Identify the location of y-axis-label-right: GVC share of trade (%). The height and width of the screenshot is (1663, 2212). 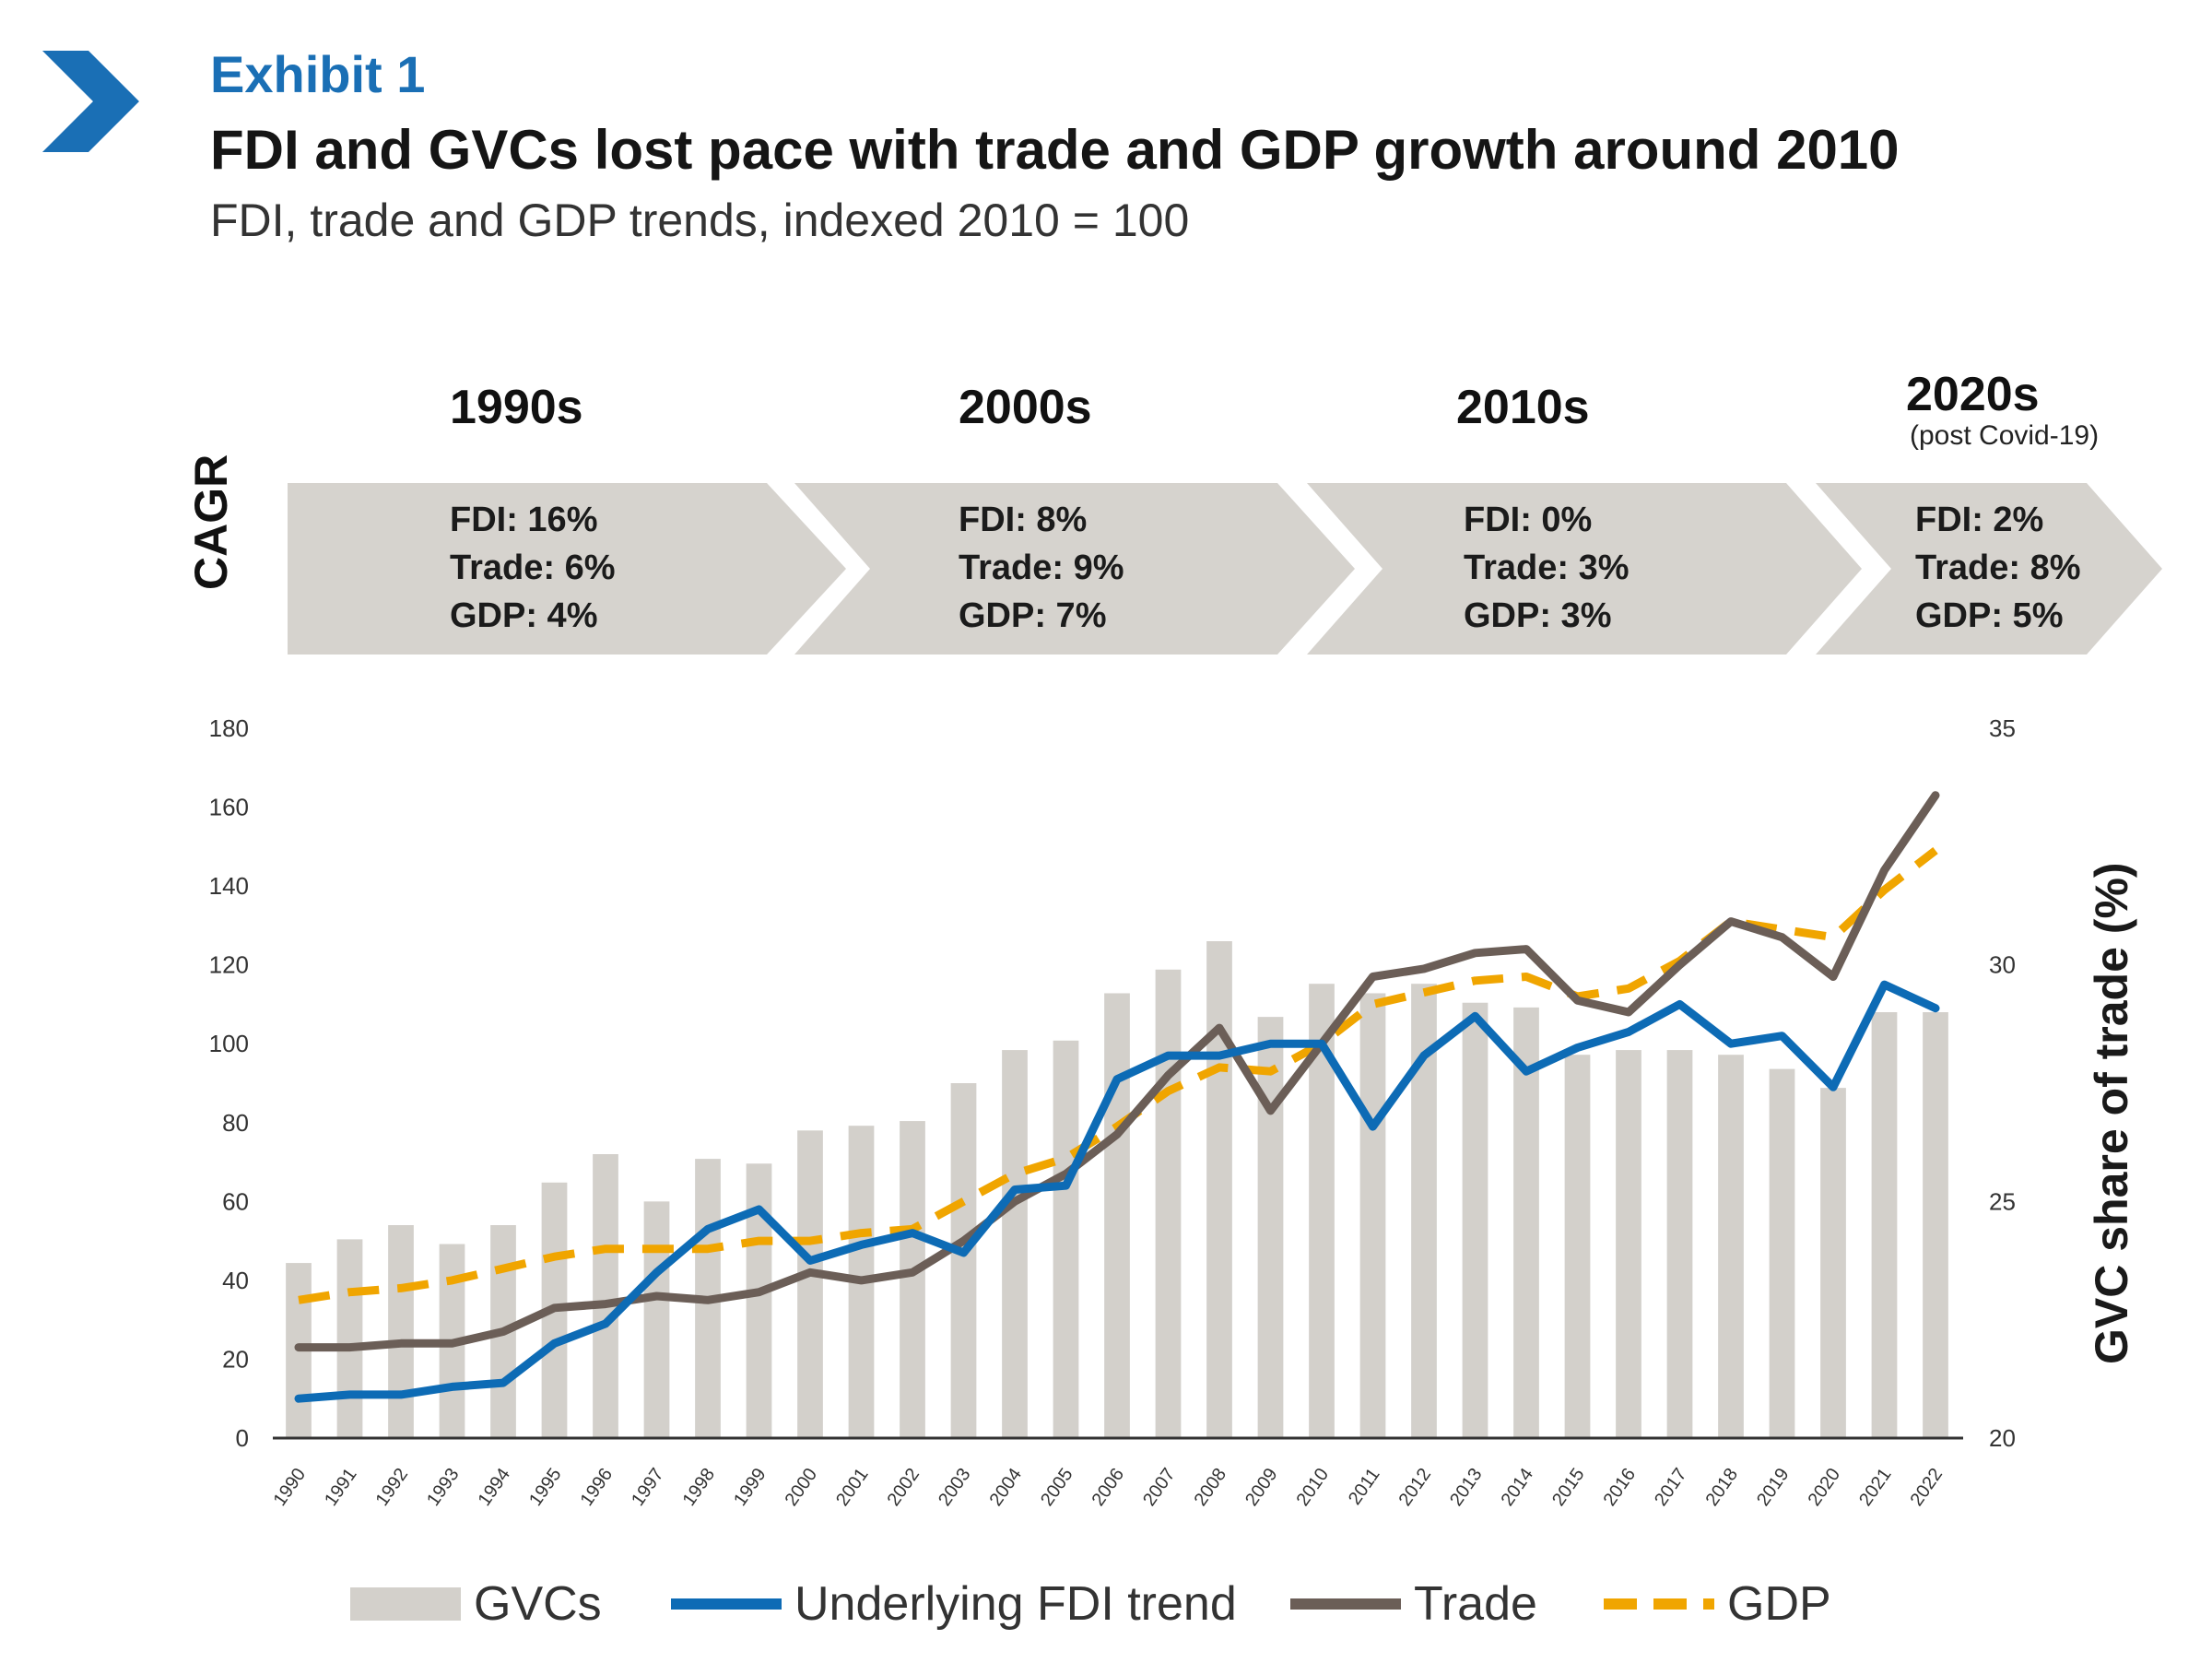
(2111, 1113).